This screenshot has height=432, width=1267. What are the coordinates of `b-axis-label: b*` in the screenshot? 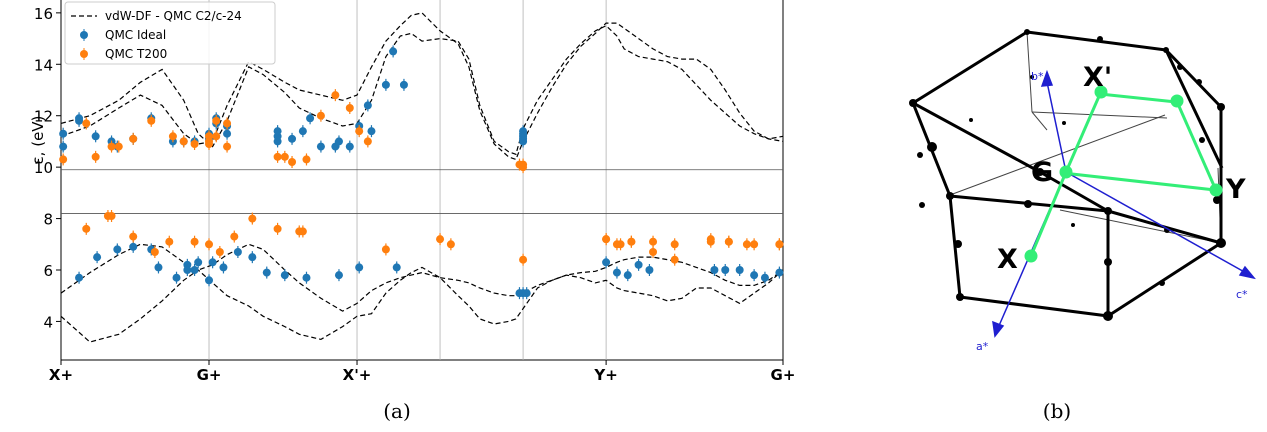 It's located at (1037, 76).